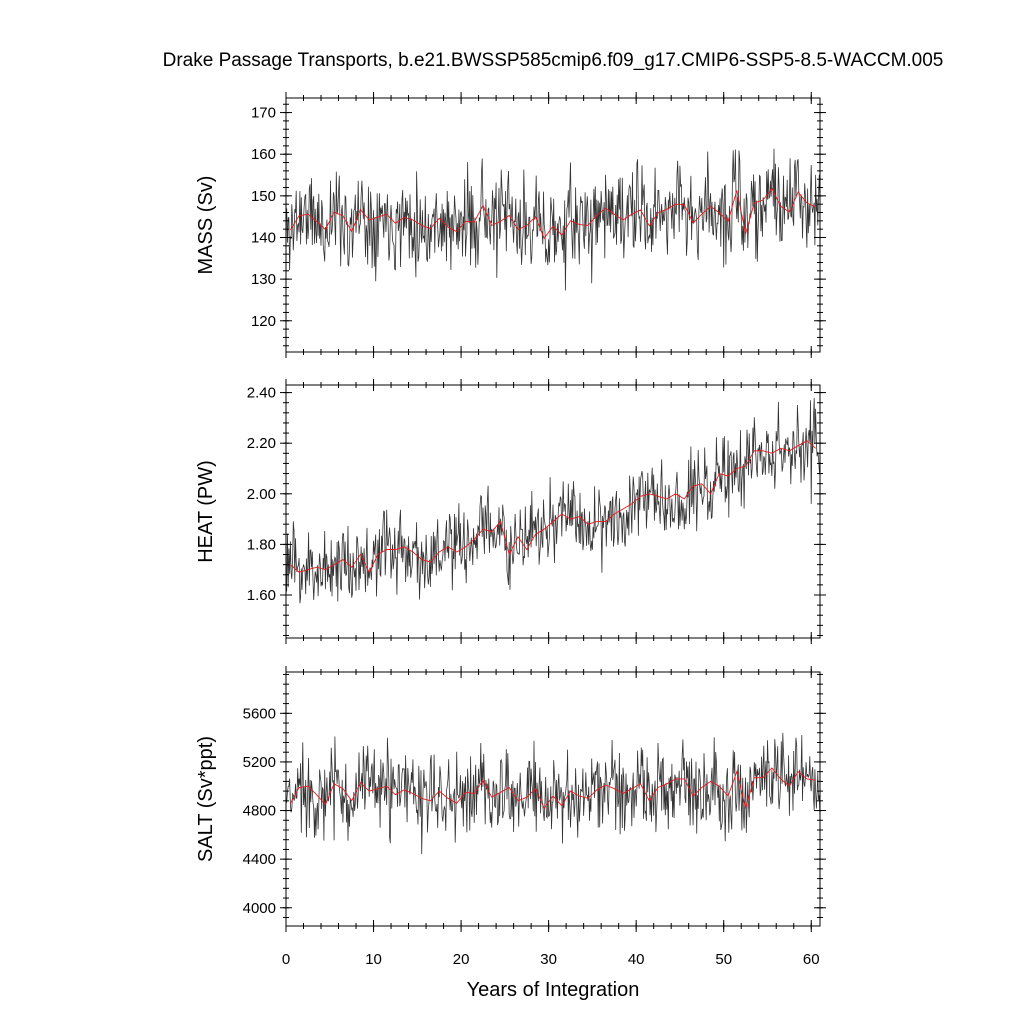 Image resolution: width=1024 pixels, height=1024 pixels. I want to click on xtick-label: 60, so click(811, 959).